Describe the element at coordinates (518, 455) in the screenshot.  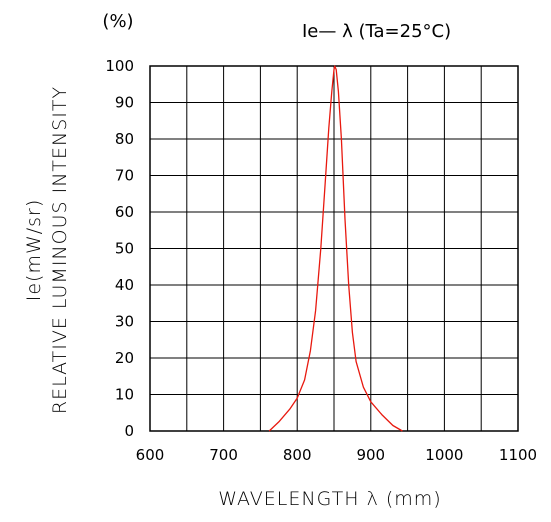
I see `x-tick-label: 1100` at that location.